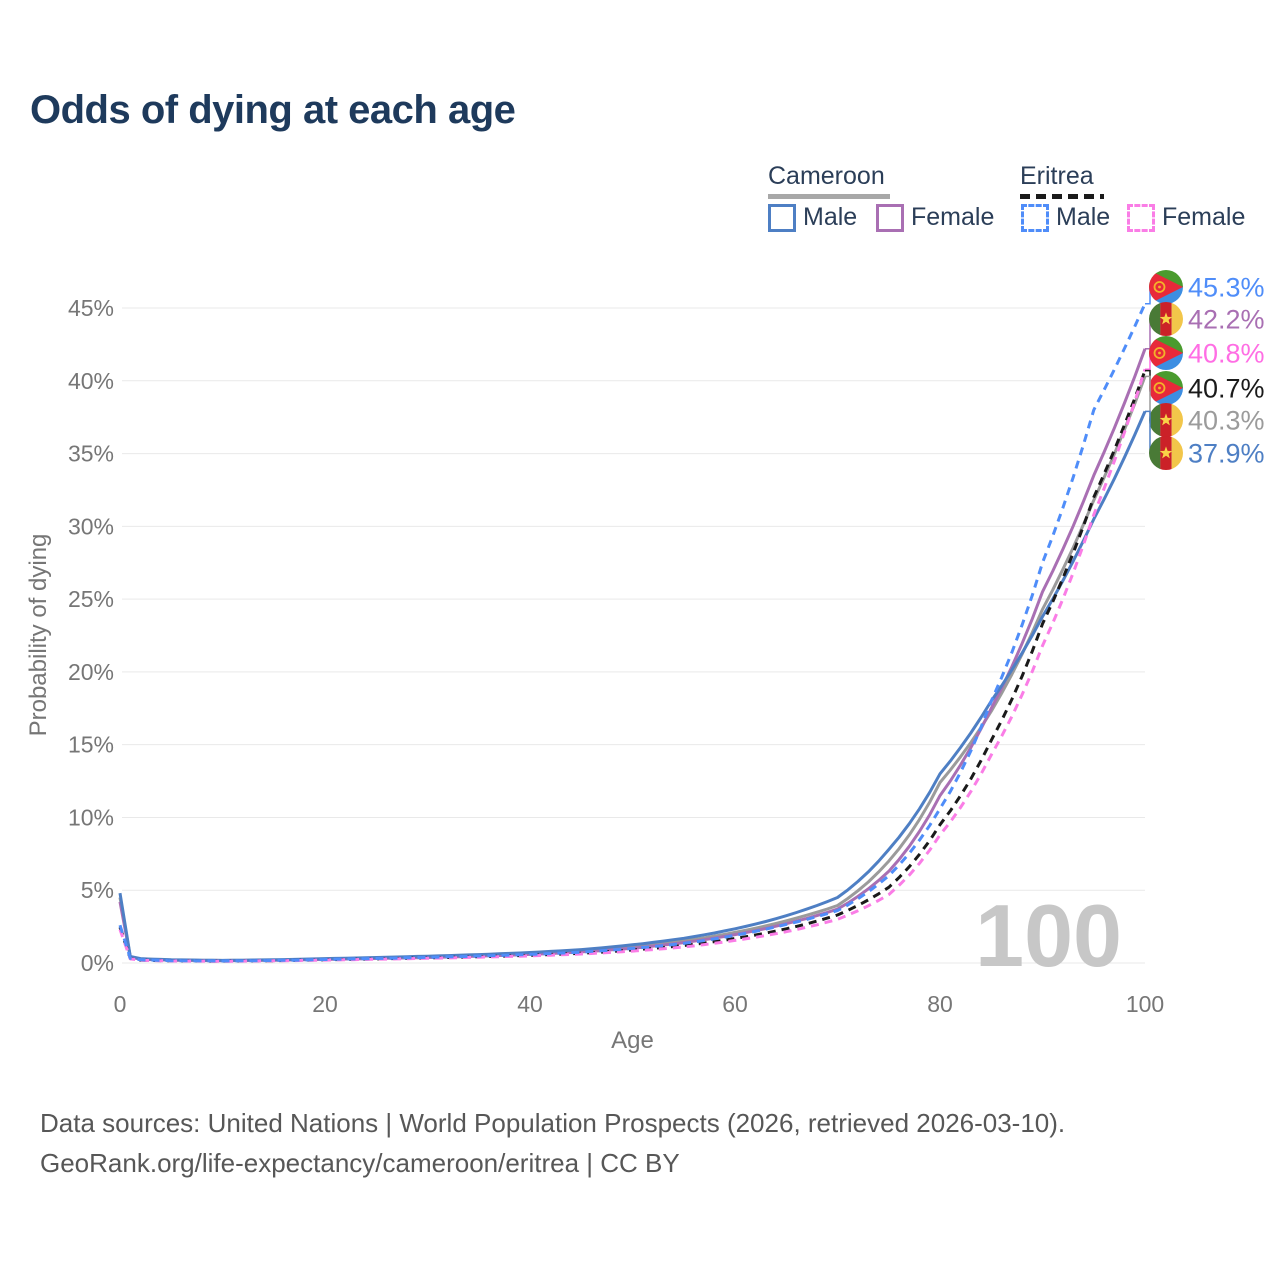 This screenshot has width=1280, height=1280. What do you see at coordinates (91, 672) in the screenshot?
I see `y-tick-label: 20%` at bounding box center [91, 672].